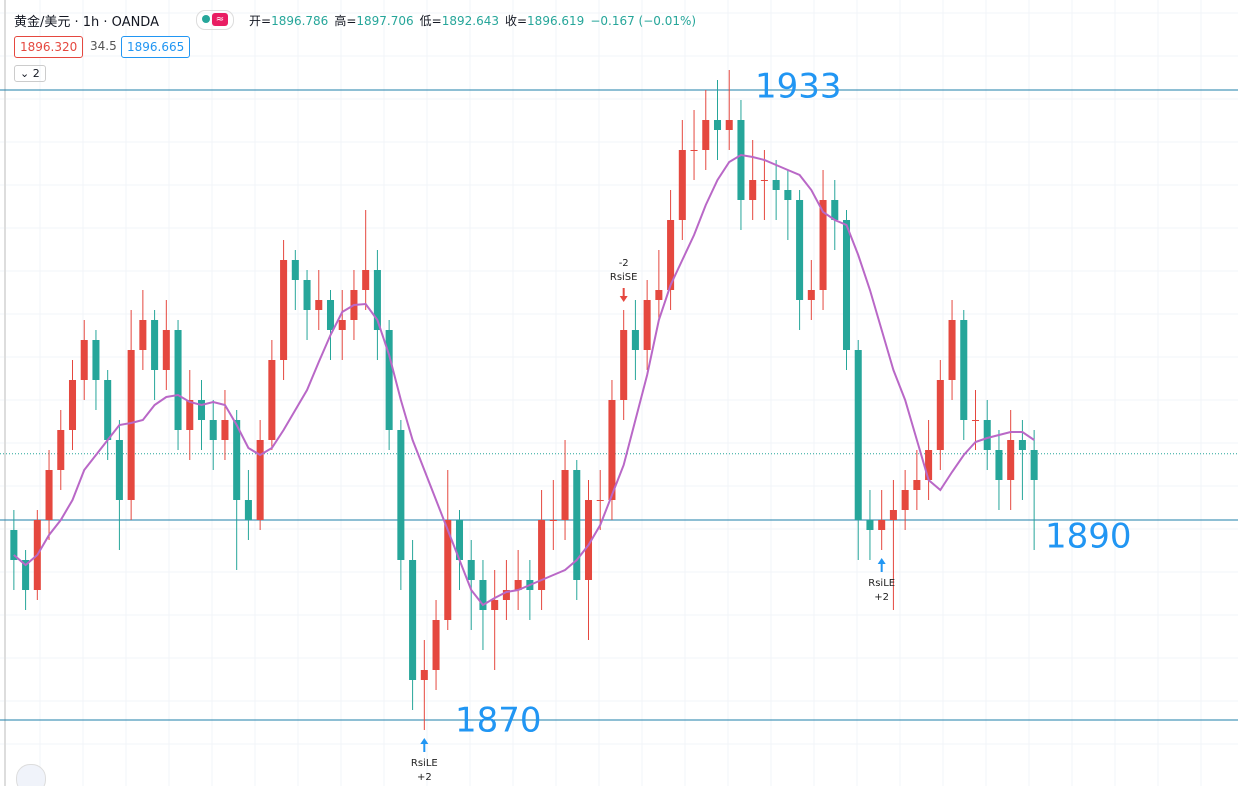  What do you see at coordinates (103, 46) in the screenshot?
I see `spread: 34.5` at bounding box center [103, 46].